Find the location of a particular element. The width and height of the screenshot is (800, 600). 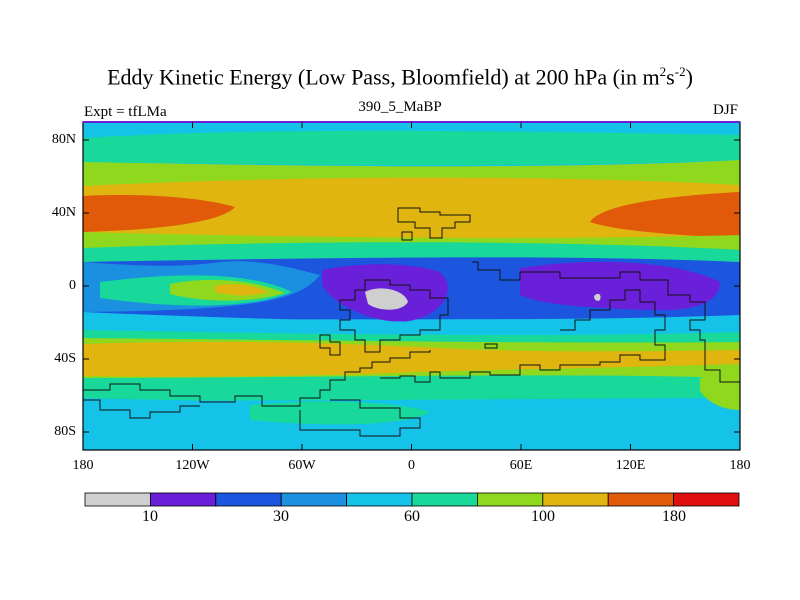

coast-india-asia is located at coordinates (606, 322).